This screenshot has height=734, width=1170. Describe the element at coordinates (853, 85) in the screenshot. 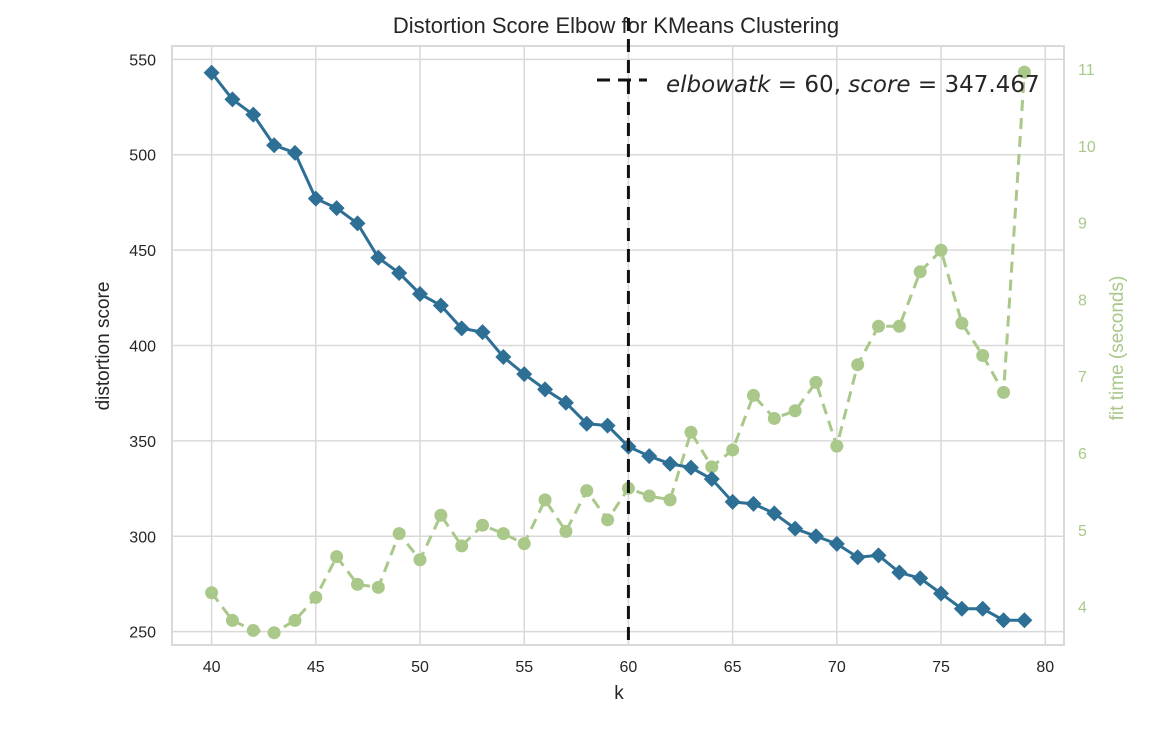

I see `legend-label: elbowatk = 60, score = 347.467` at that location.